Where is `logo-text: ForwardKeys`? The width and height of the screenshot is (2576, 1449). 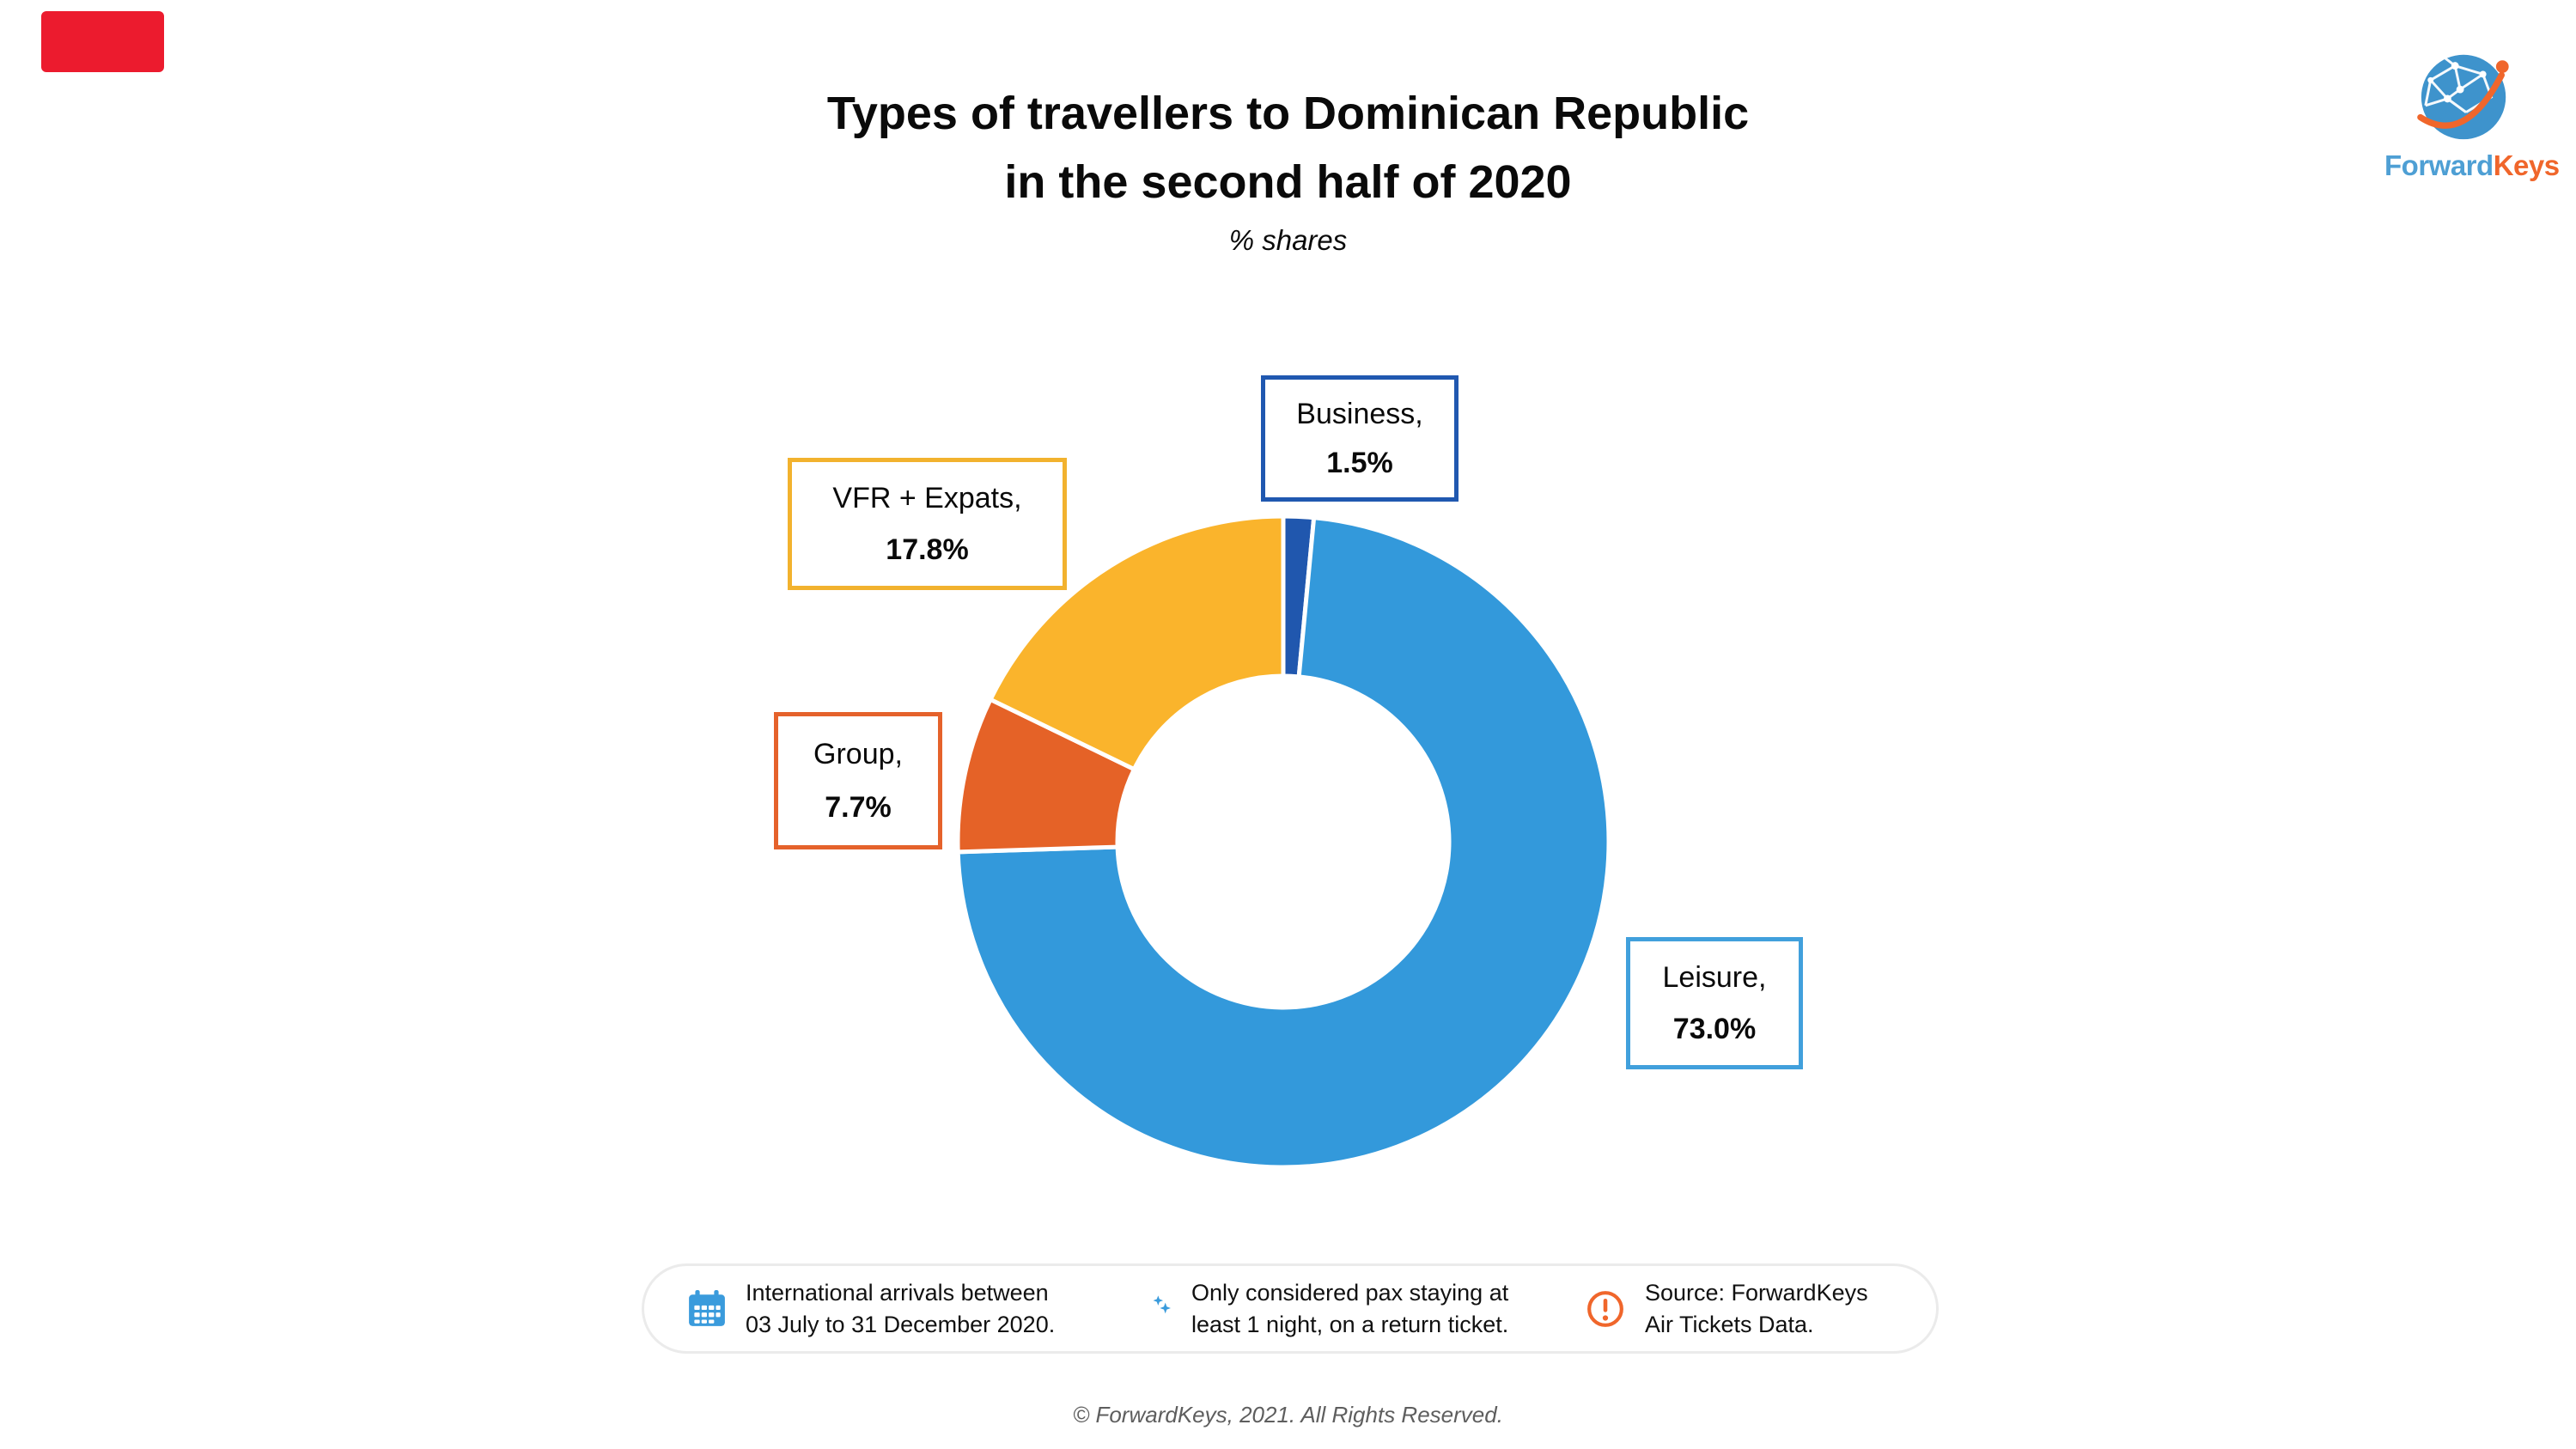
logo-text: ForwardKeys is located at coordinates (2472, 165).